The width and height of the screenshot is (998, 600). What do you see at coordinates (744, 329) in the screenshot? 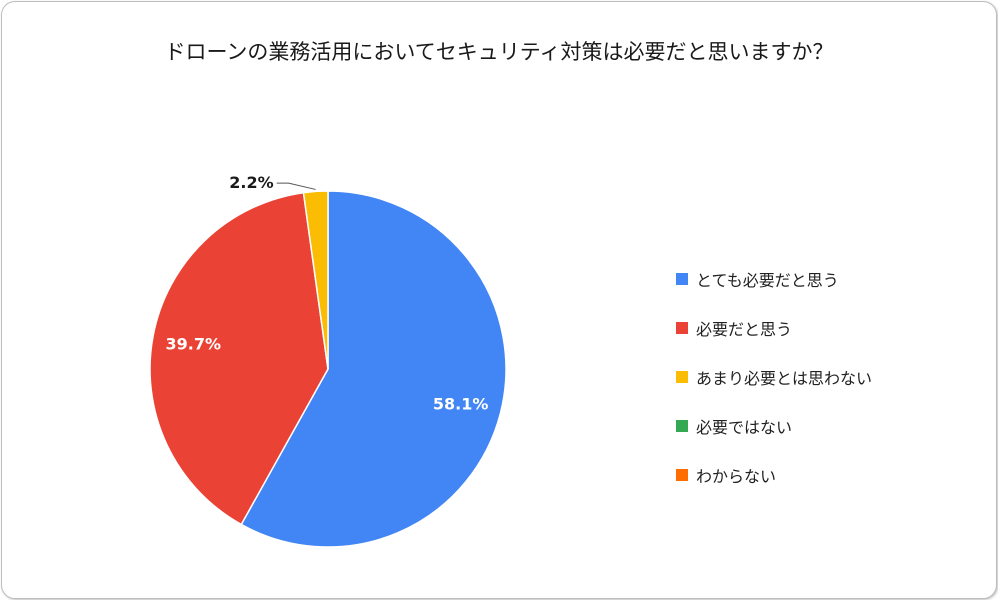
I see `legend-label: 必要だと思う` at bounding box center [744, 329].